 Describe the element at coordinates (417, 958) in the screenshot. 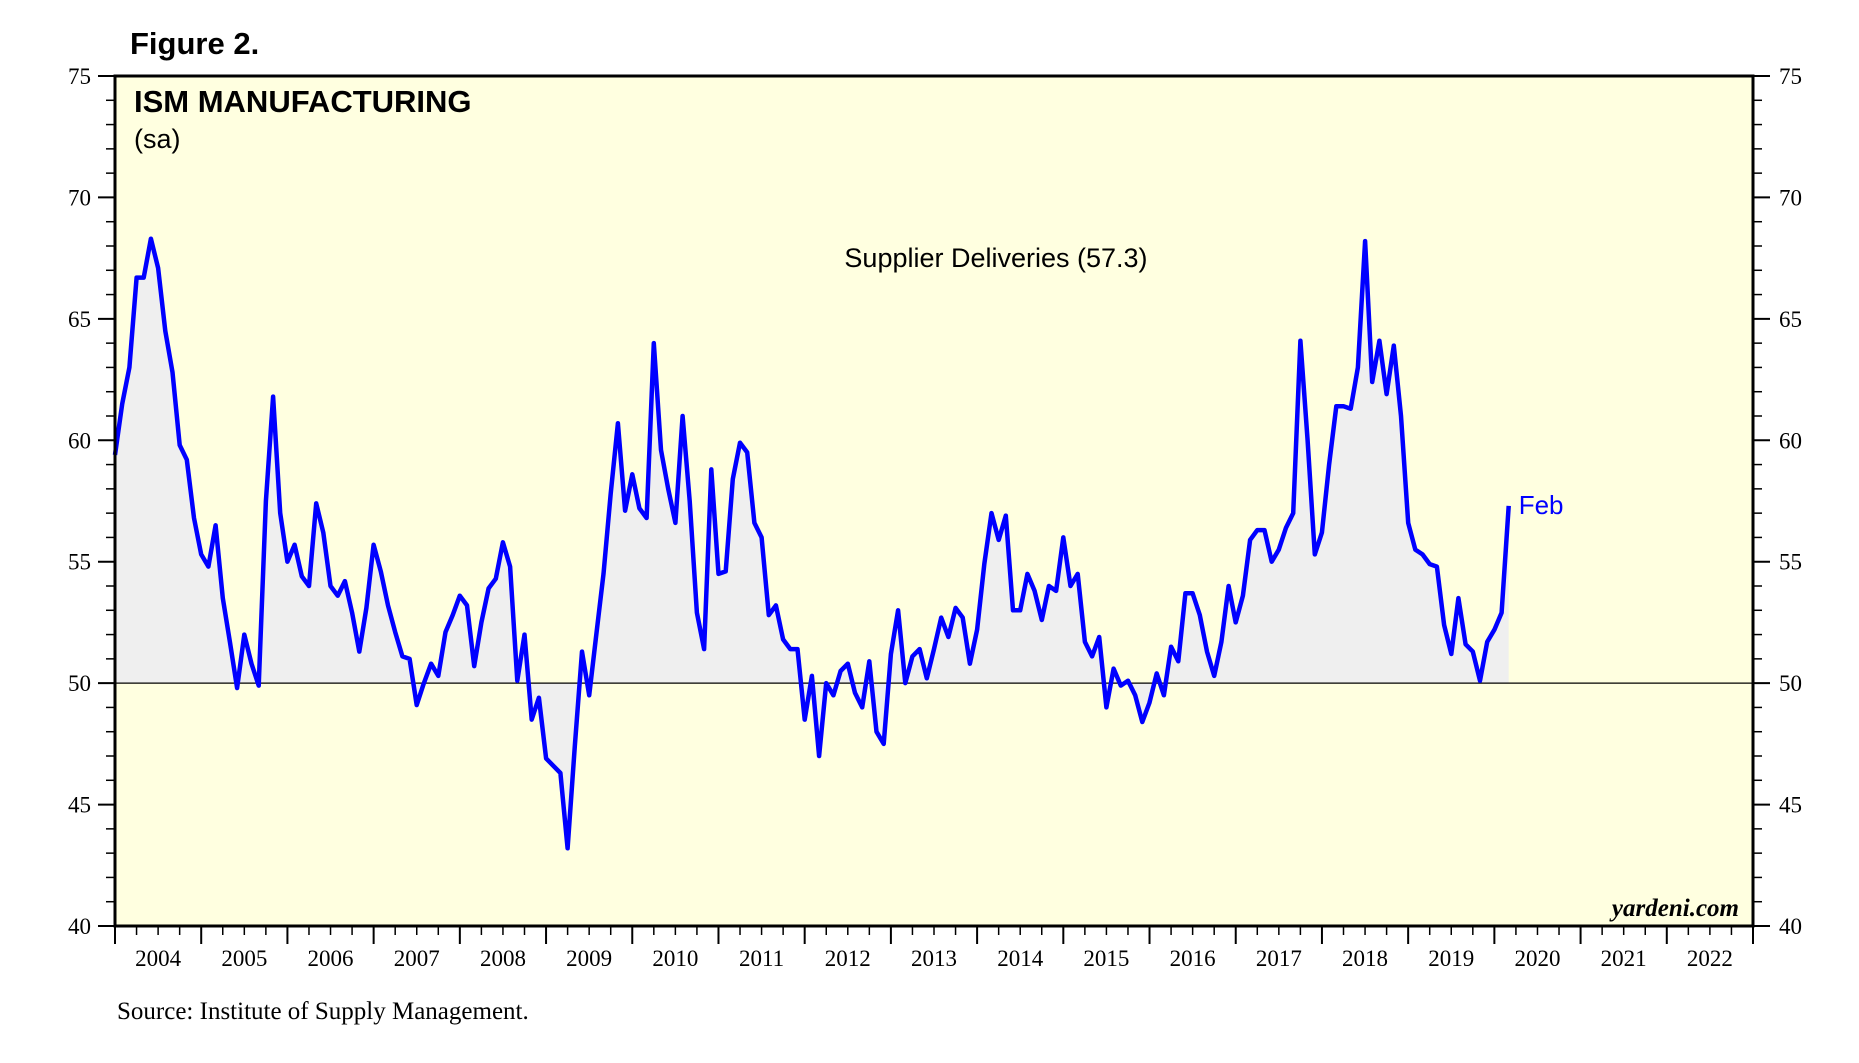

I see `x-tick-label: 2007` at that location.